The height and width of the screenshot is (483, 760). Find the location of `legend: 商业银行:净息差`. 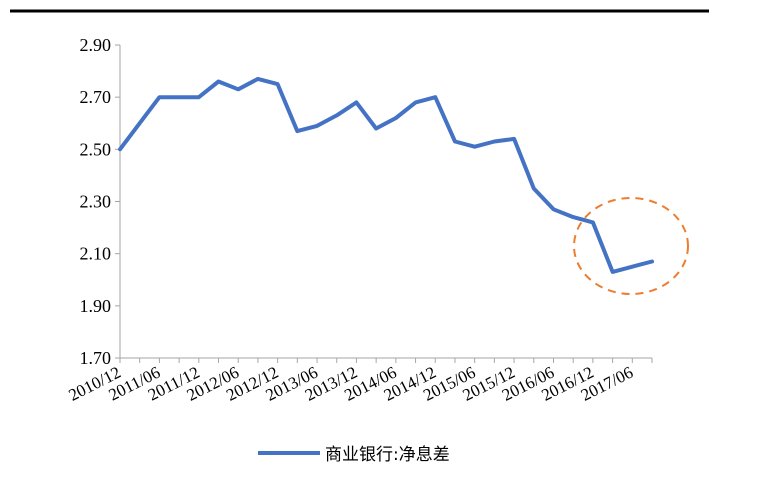

legend: 商业银行:净息差 is located at coordinates (354, 455).